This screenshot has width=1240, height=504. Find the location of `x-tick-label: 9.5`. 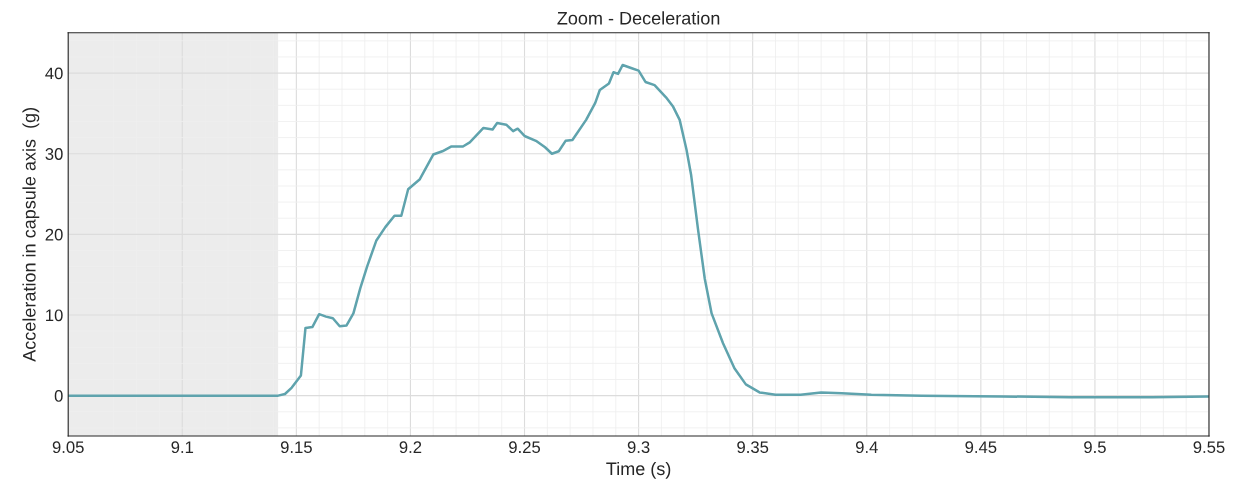

x-tick-label: 9.5 is located at coordinates (1095, 447).